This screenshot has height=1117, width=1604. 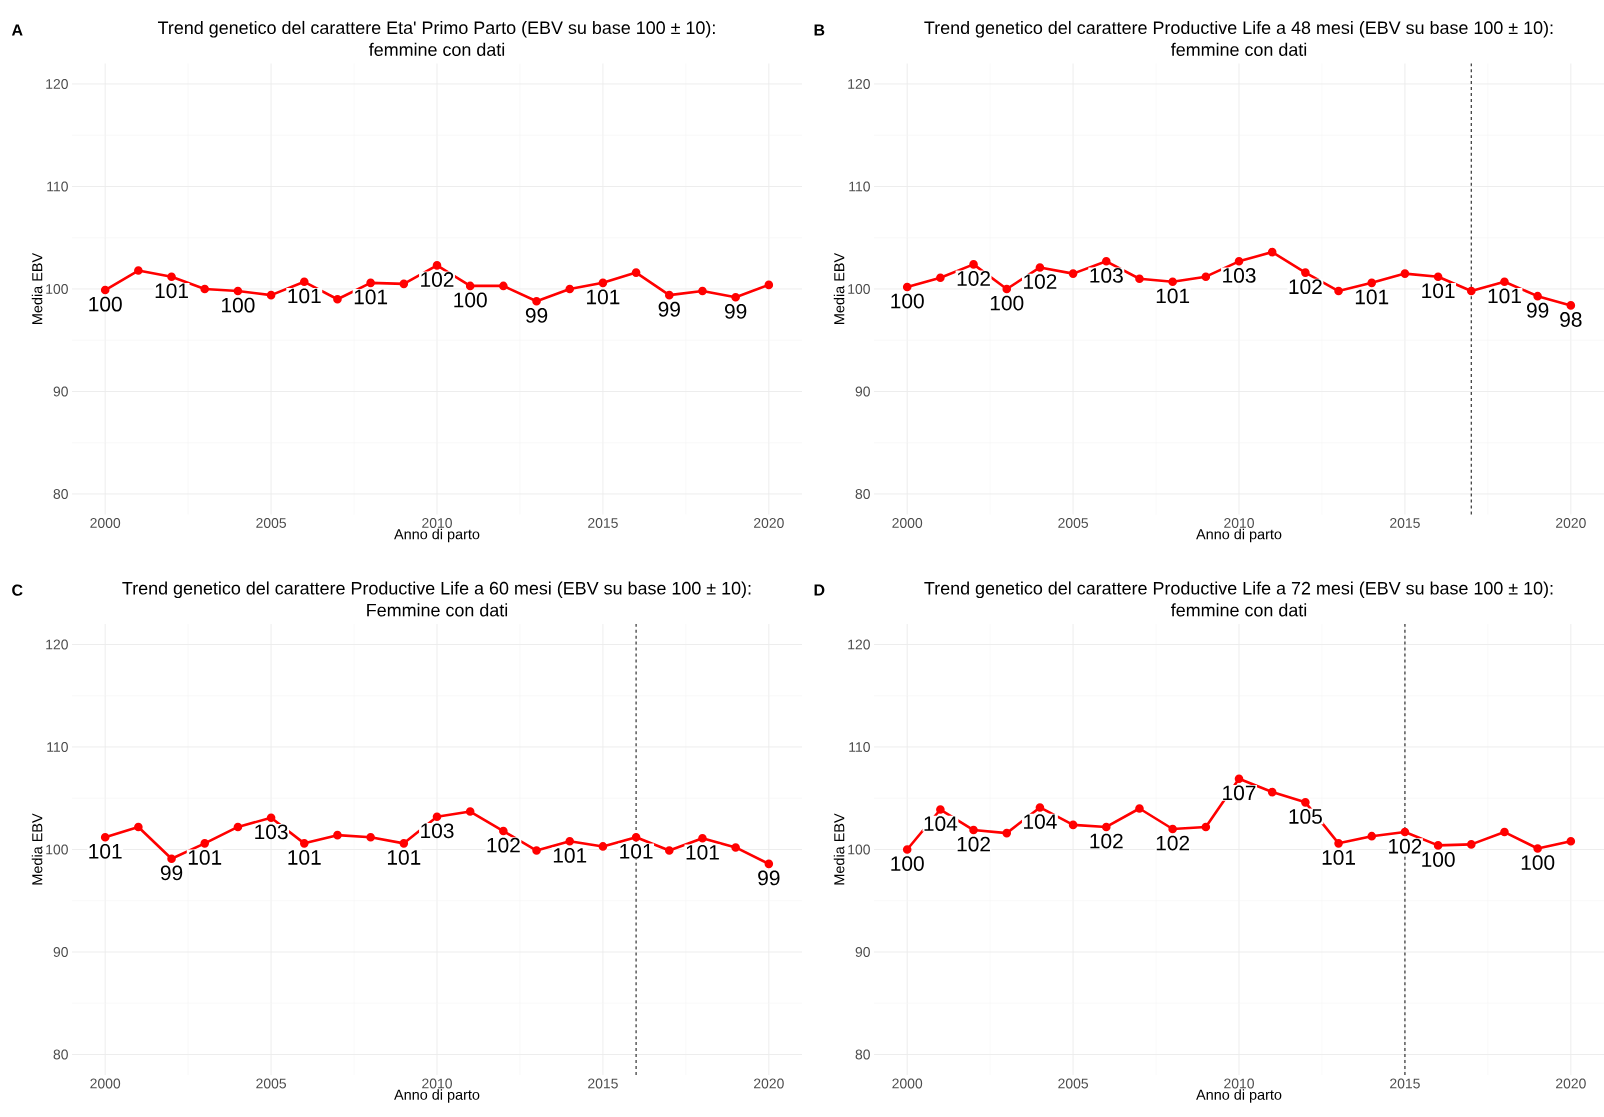 What do you see at coordinates (1238, 49) in the screenshot?
I see `chart-subtitle: femmine con dati` at bounding box center [1238, 49].